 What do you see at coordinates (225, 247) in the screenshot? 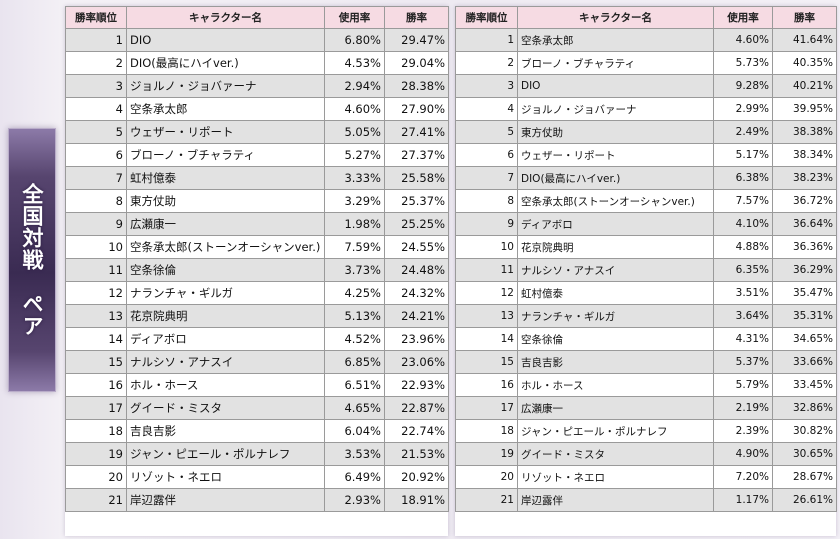
I see `character-name-cell: 空条承太郎(ストーンオーシャンver.)` at bounding box center [225, 247].